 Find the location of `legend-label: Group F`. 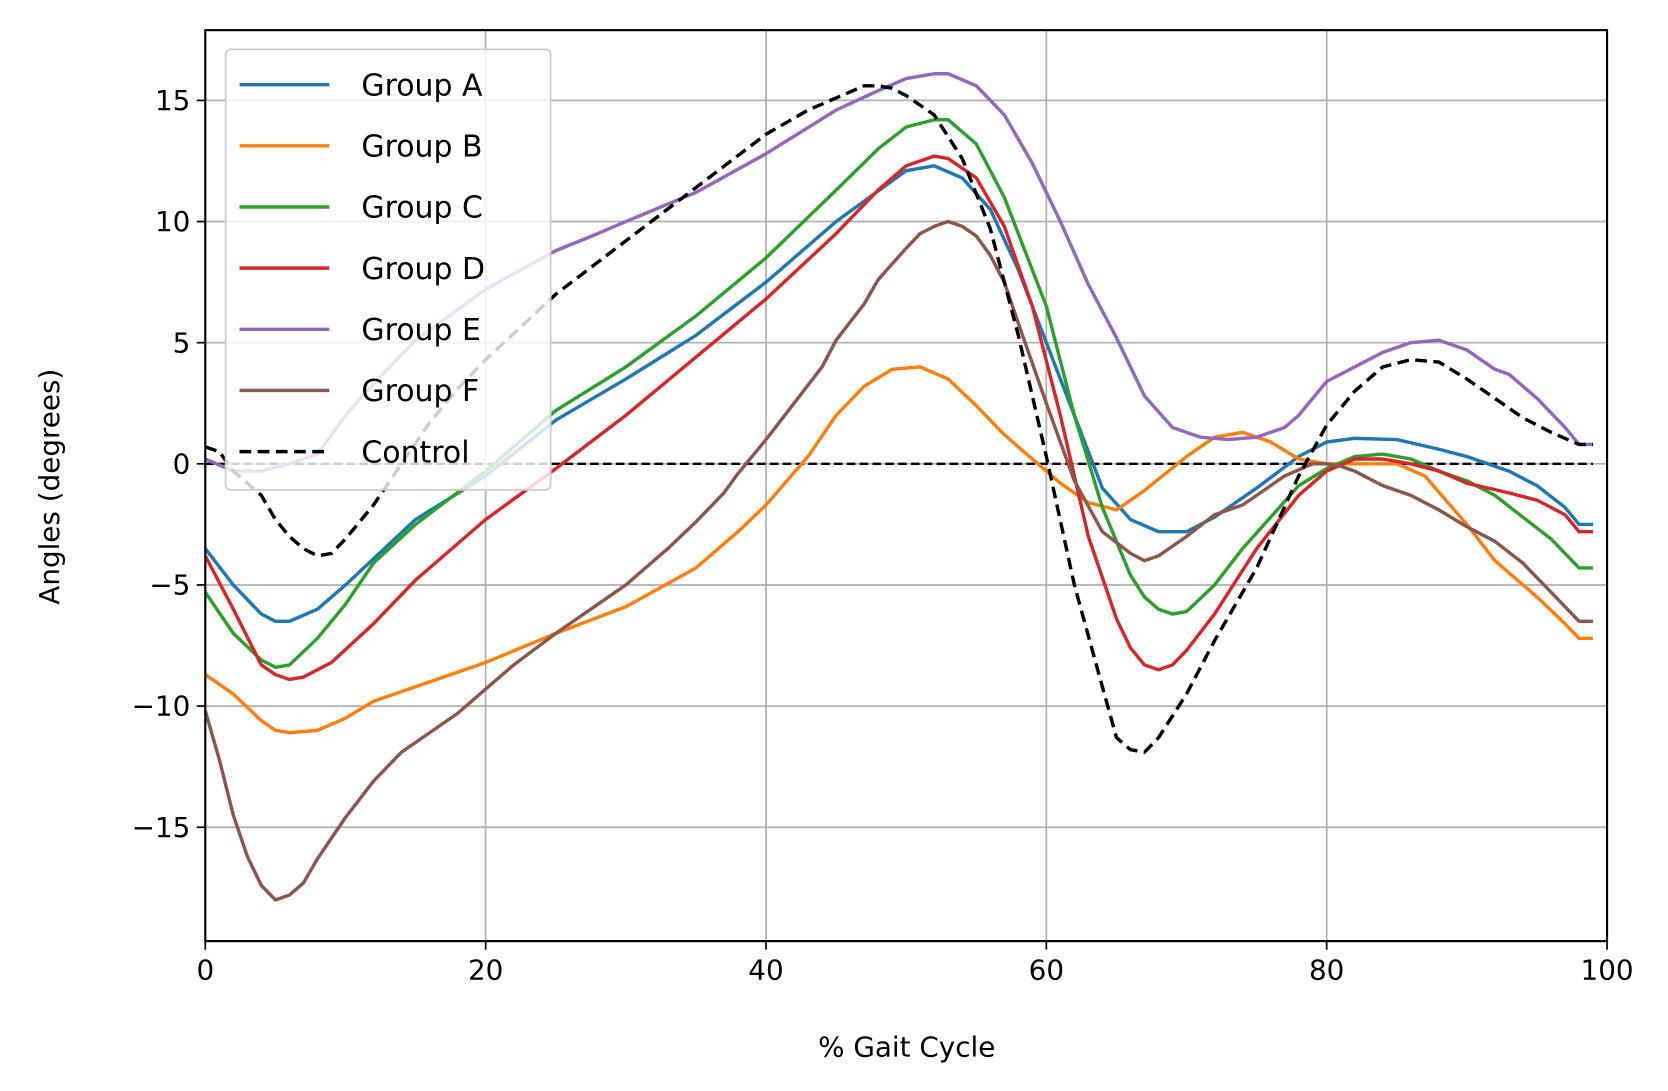

legend-label: Group F is located at coordinates (420, 391).